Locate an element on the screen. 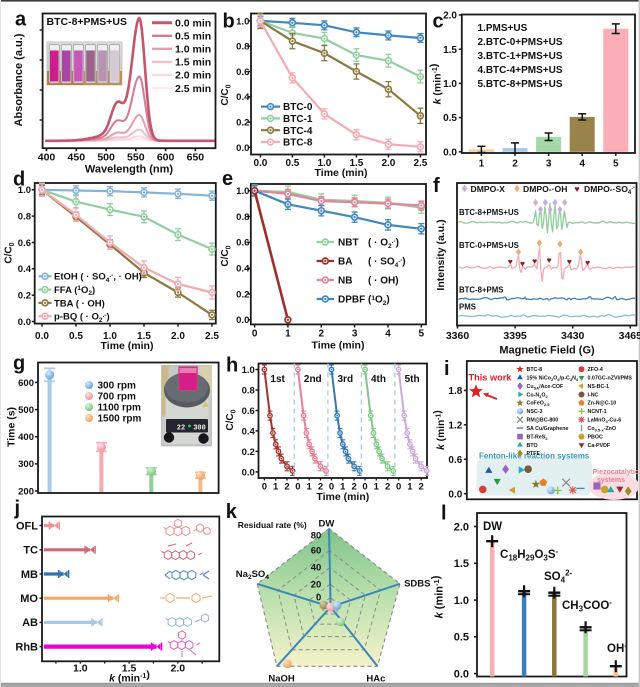 Image resolution: width=640 pixels, height=687 pixels. svg-text: f is located at coordinates (436, 186).